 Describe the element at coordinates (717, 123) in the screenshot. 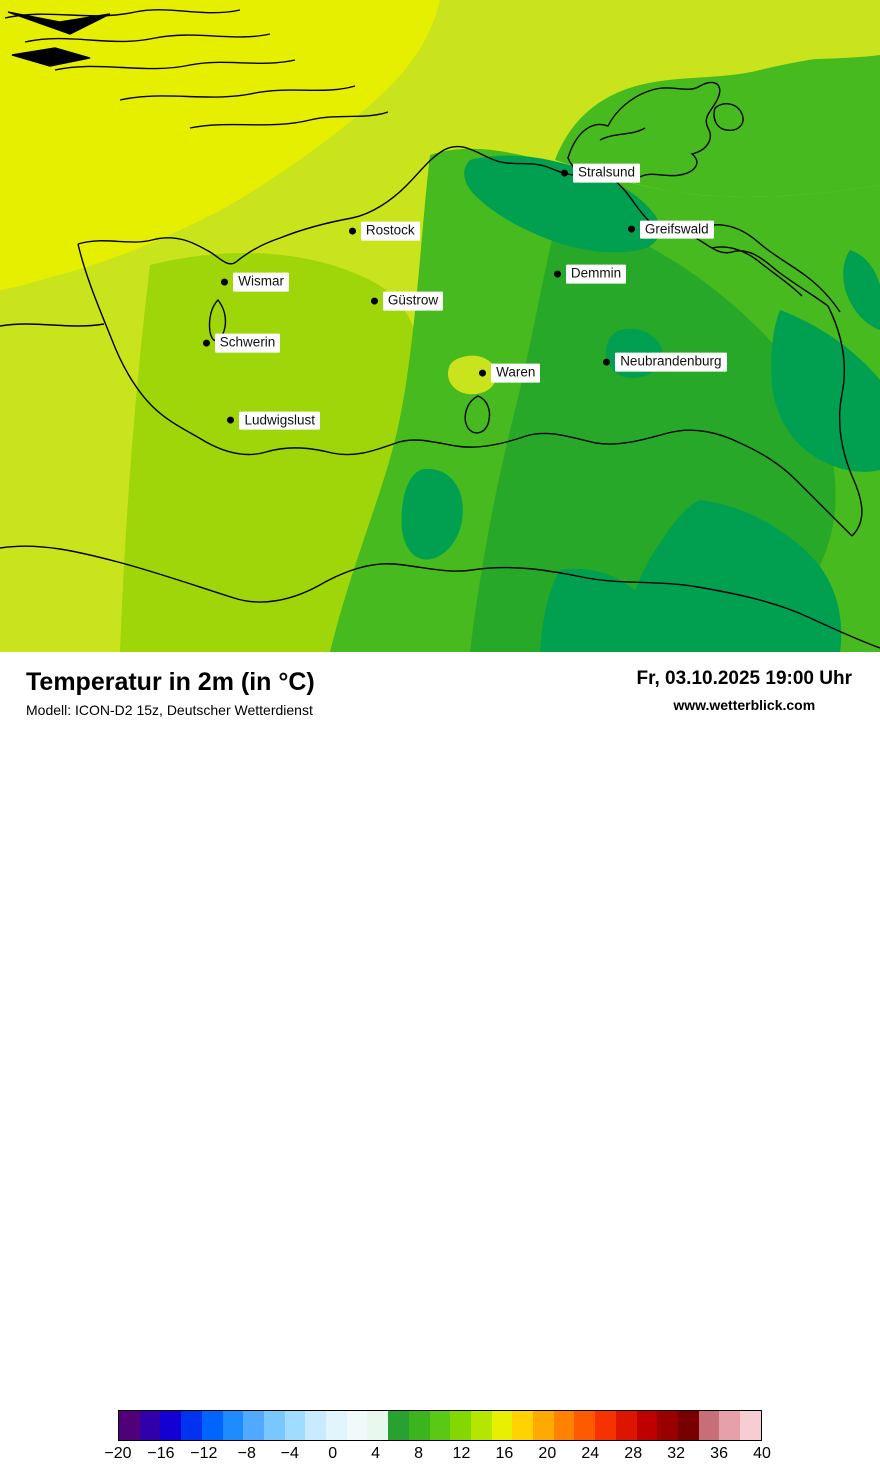

I see `temp-region-green-north` at that location.